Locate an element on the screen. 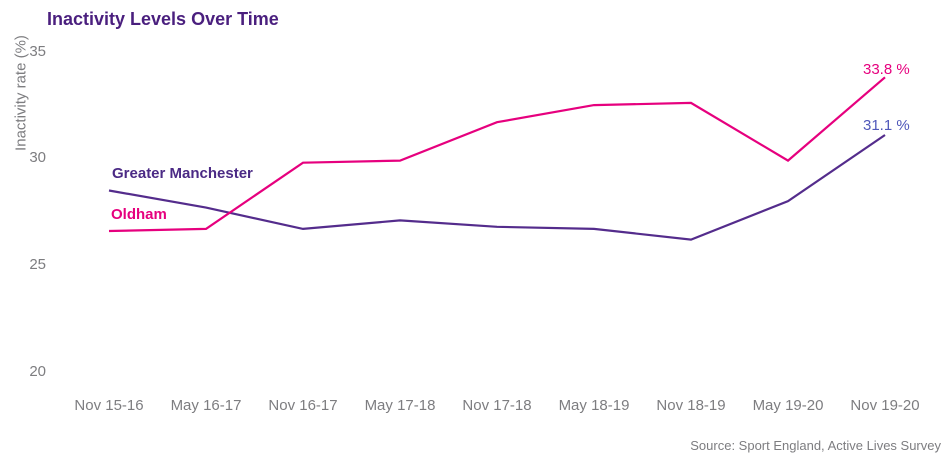 The image size is (952, 462). series-label-greater-manchester: Greater Manchester is located at coordinates (182, 173).